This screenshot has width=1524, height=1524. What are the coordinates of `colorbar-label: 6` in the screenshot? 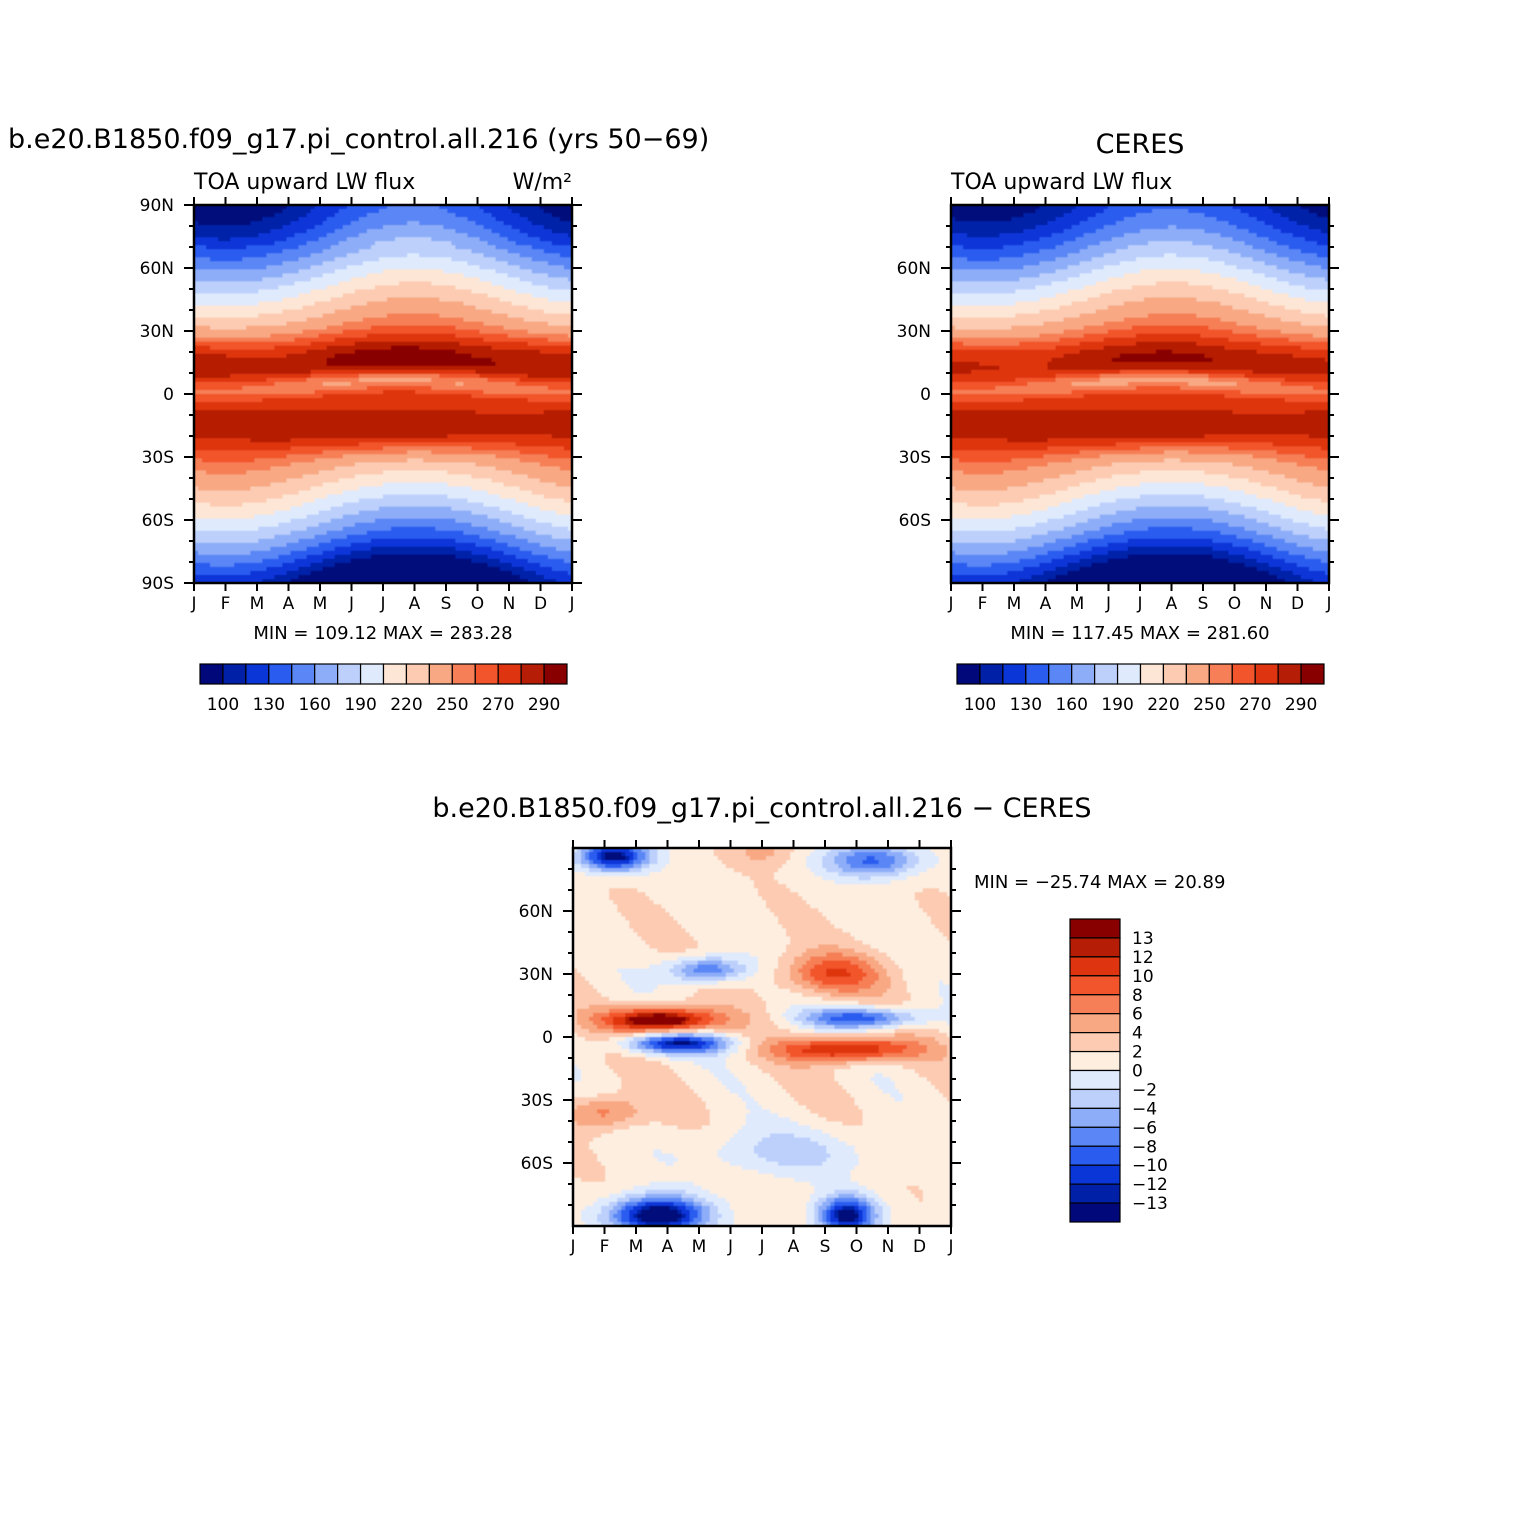 It's located at (1137, 1015).